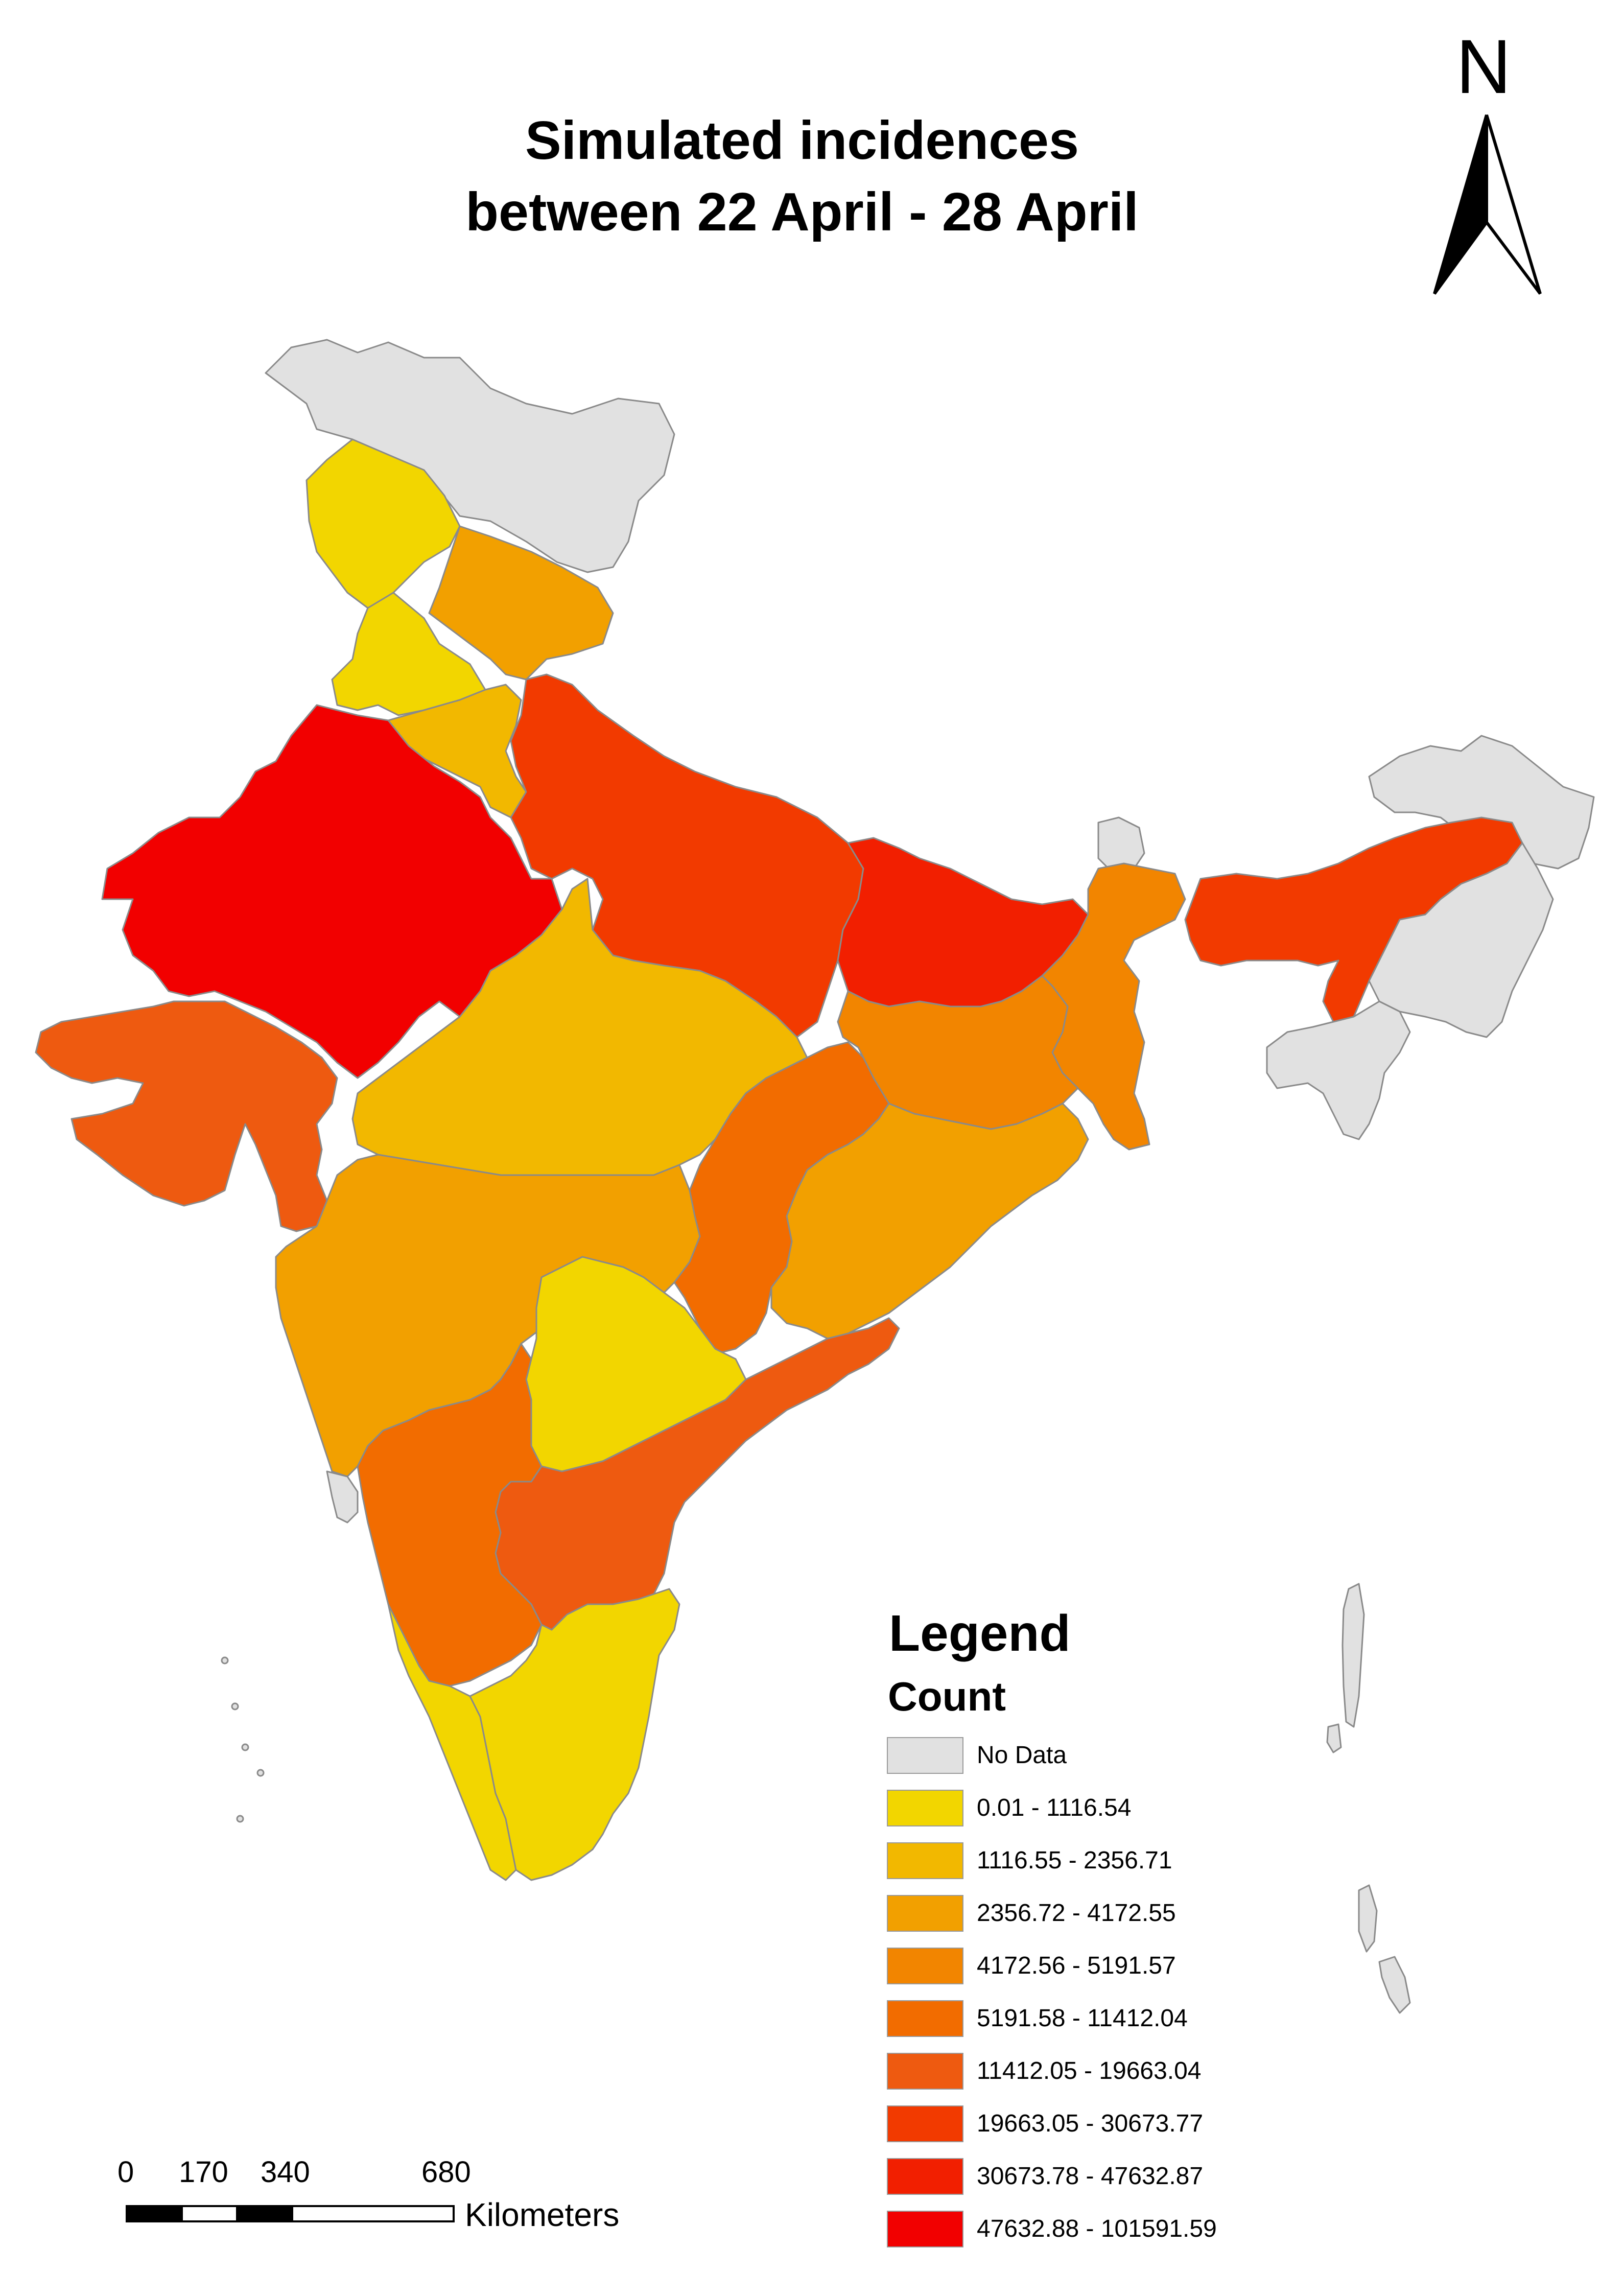 This screenshot has width=1624, height=2296. What do you see at coordinates (947, 1696) in the screenshot?
I see `legend-subtitle: Count` at bounding box center [947, 1696].